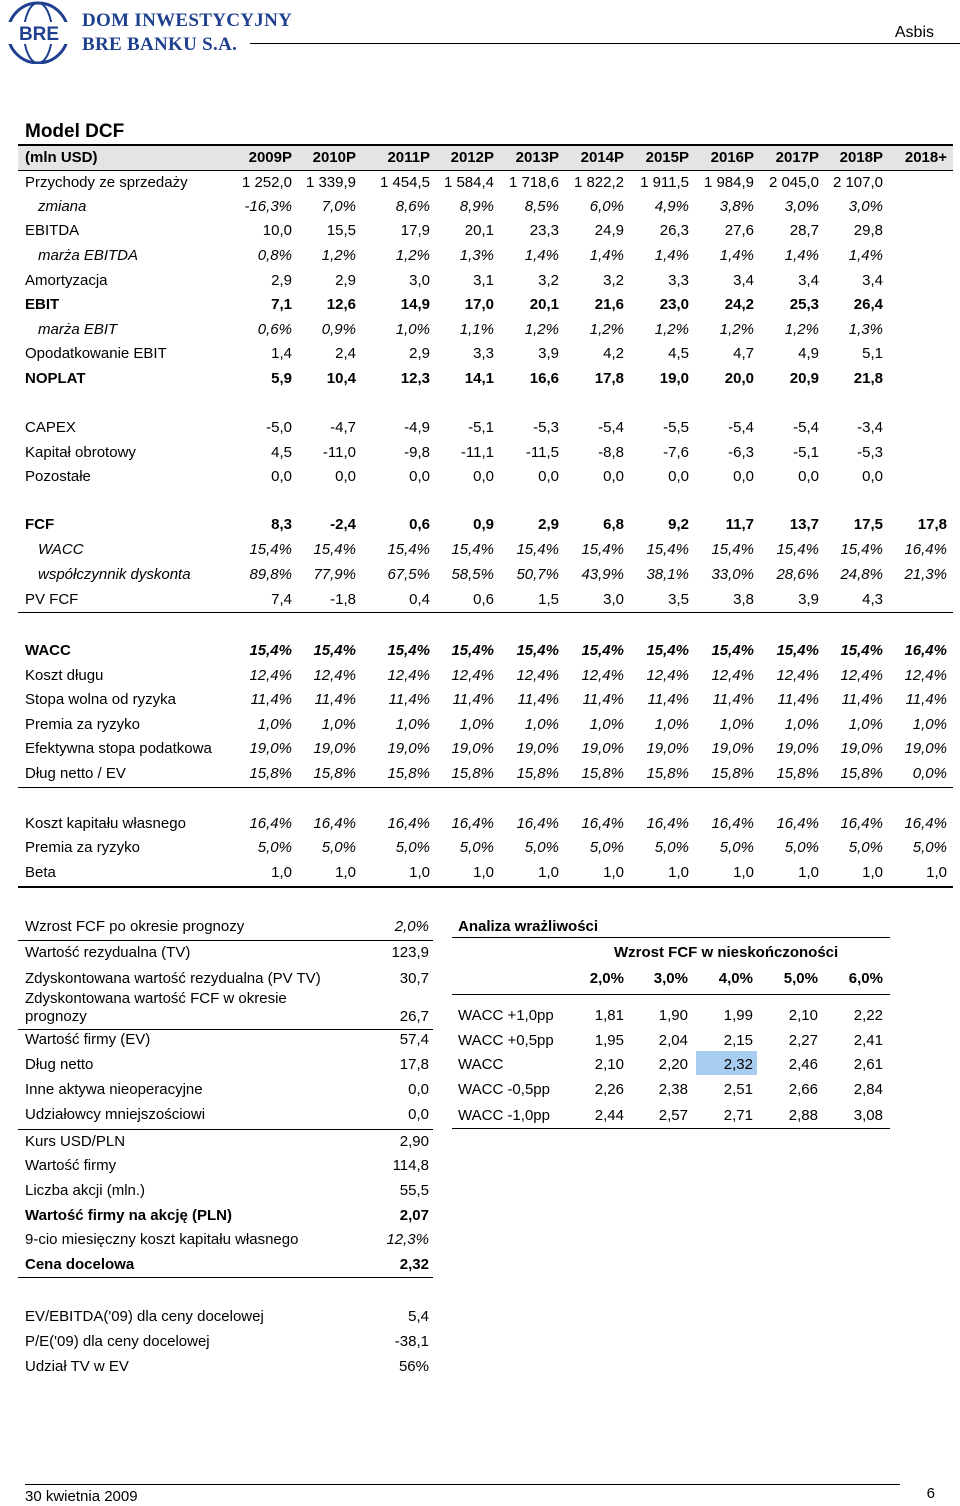 The height and width of the screenshot is (1506, 960). I want to click on sensitivity-title-rule, so click(671, 937).